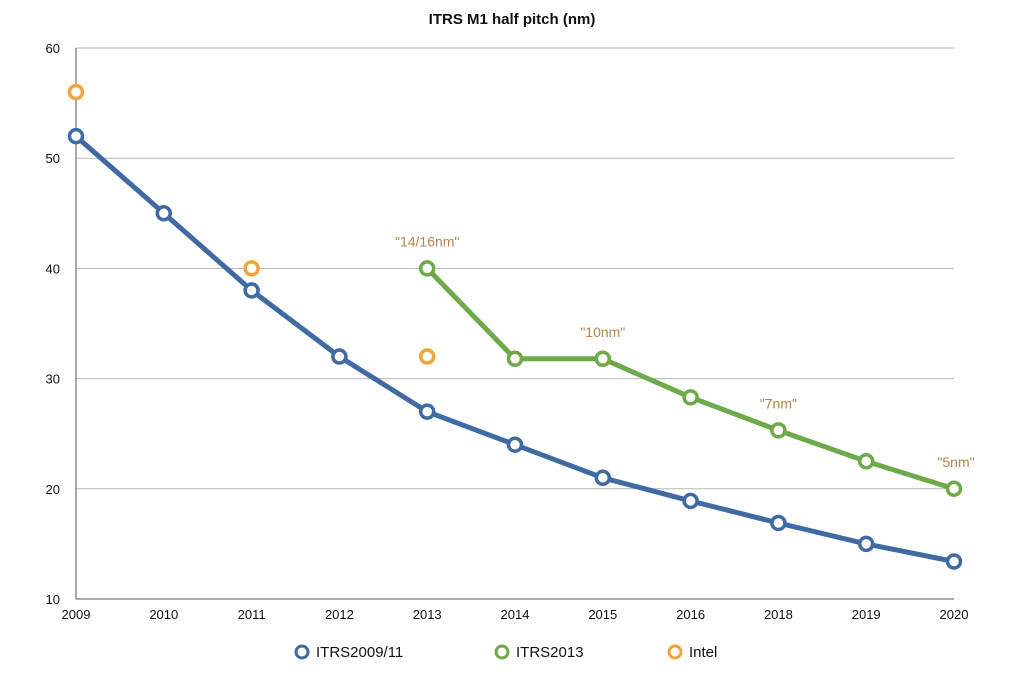 The image size is (1024, 678). What do you see at coordinates (53, 489) in the screenshot?
I see `y-tick-label: 20` at bounding box center [53, 489].